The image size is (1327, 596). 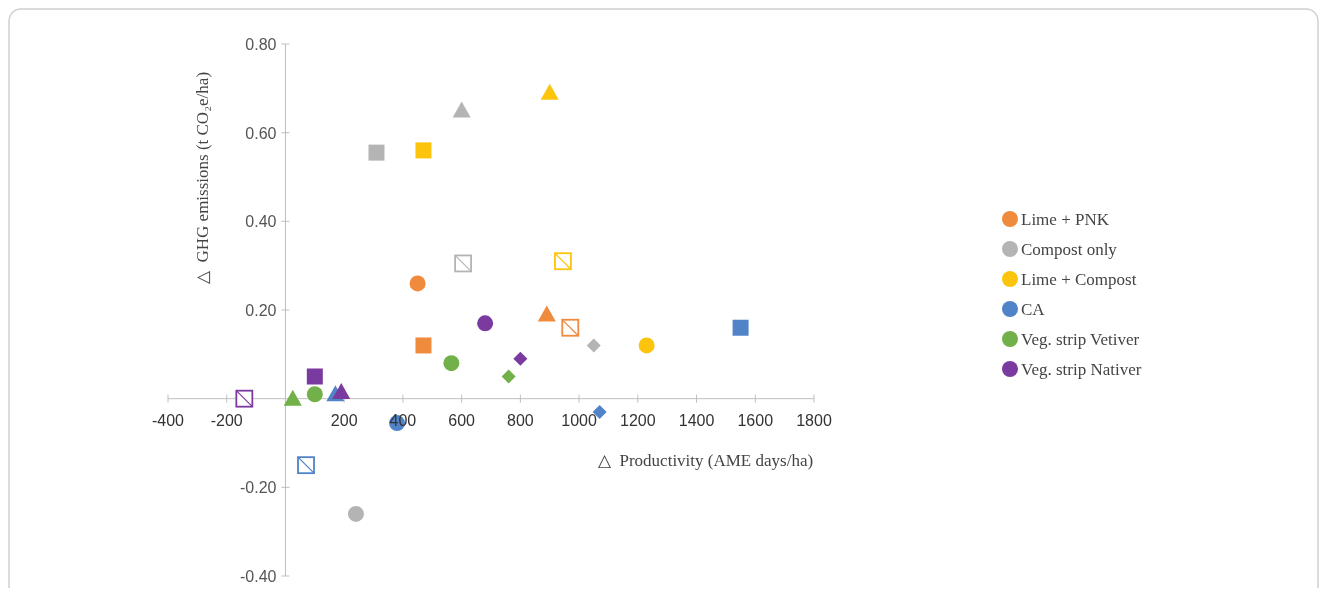 What do you see at coordinates (1081, 369) in the screenshot?
I see `legend-label: Veg. strip Nativer` at bounding box center [1081, 369].